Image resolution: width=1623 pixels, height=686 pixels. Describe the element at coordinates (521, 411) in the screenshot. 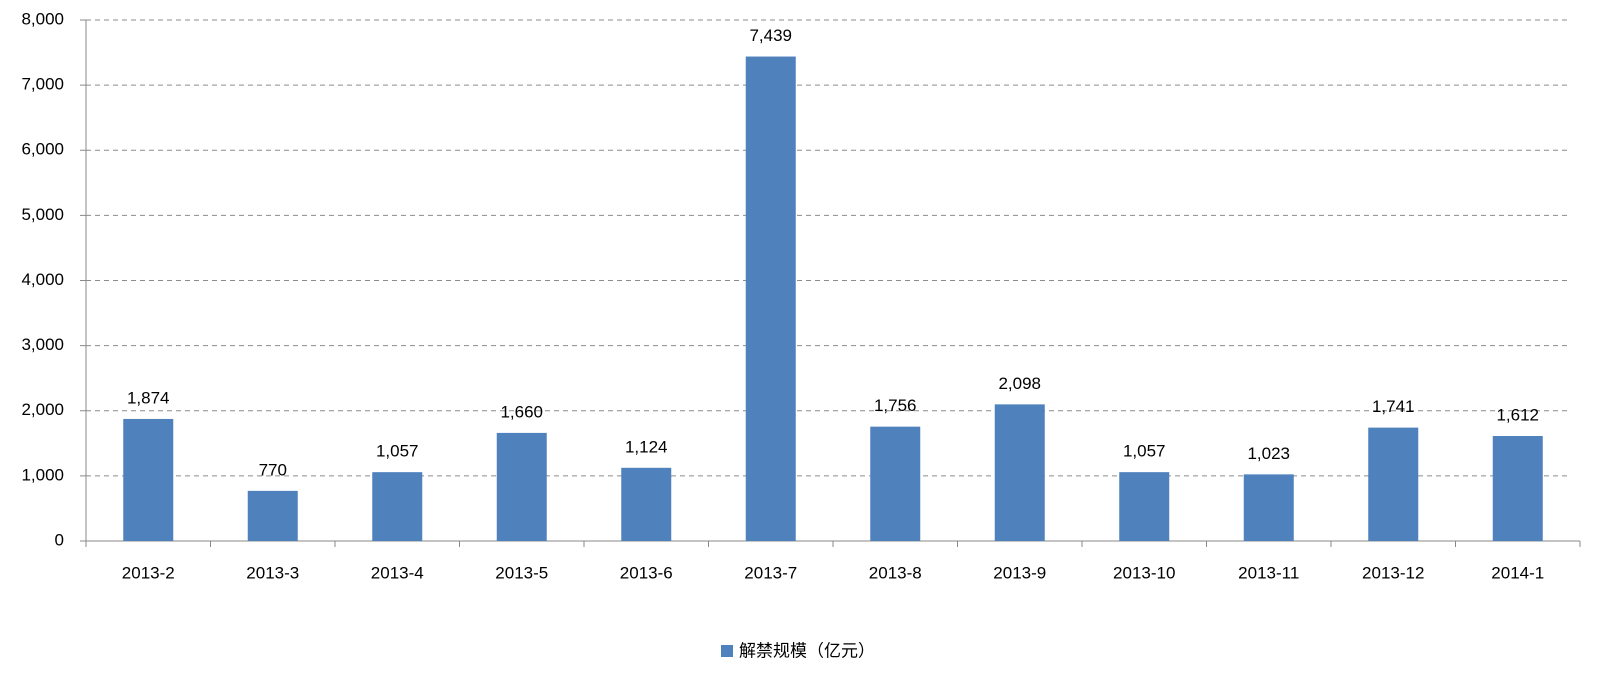

I see `data-label: 1,660` at that location.